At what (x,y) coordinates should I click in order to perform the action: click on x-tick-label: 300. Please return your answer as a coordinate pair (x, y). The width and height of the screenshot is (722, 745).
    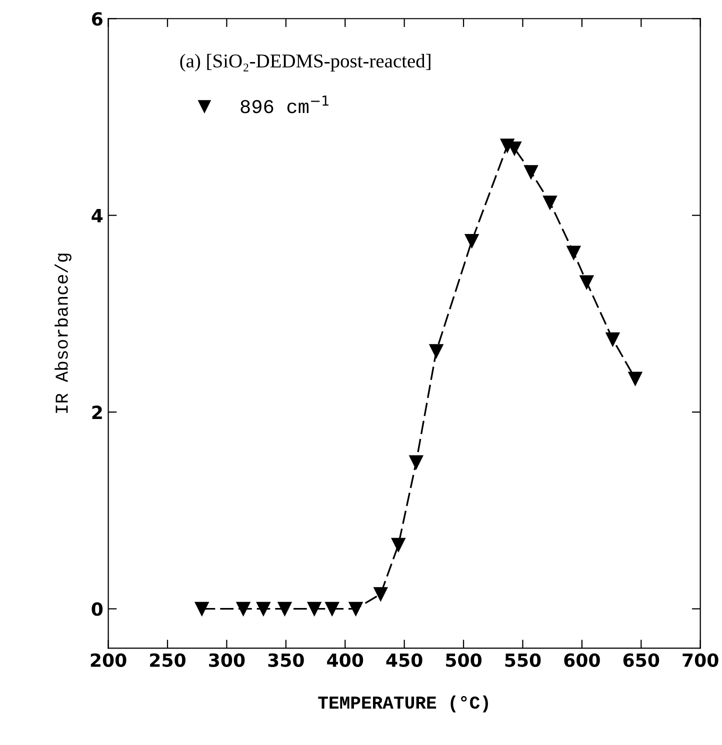
    Looking at the image, I should click on (227, 660).